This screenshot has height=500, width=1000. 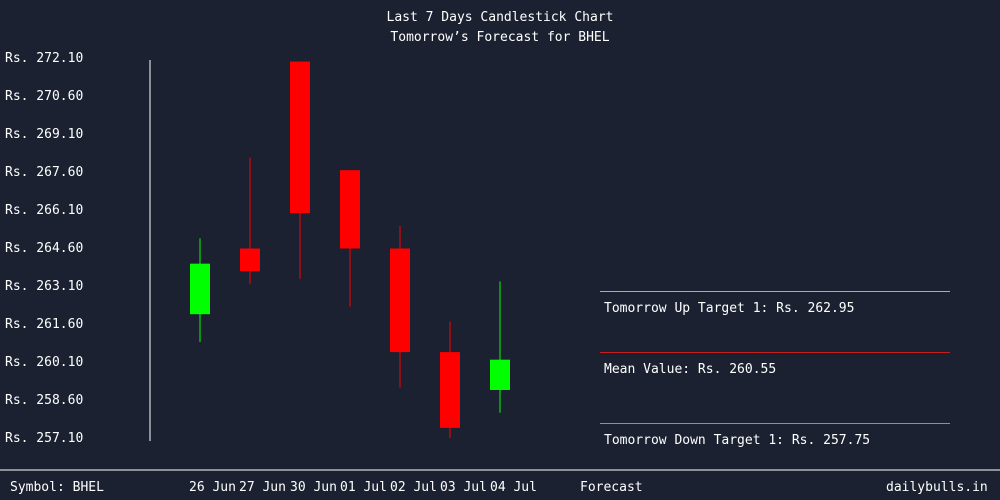 What do you see at coordinates (611, 487) in the screenshot?
I see `forecast-label: Forecast` at bounding box center [611, 487].